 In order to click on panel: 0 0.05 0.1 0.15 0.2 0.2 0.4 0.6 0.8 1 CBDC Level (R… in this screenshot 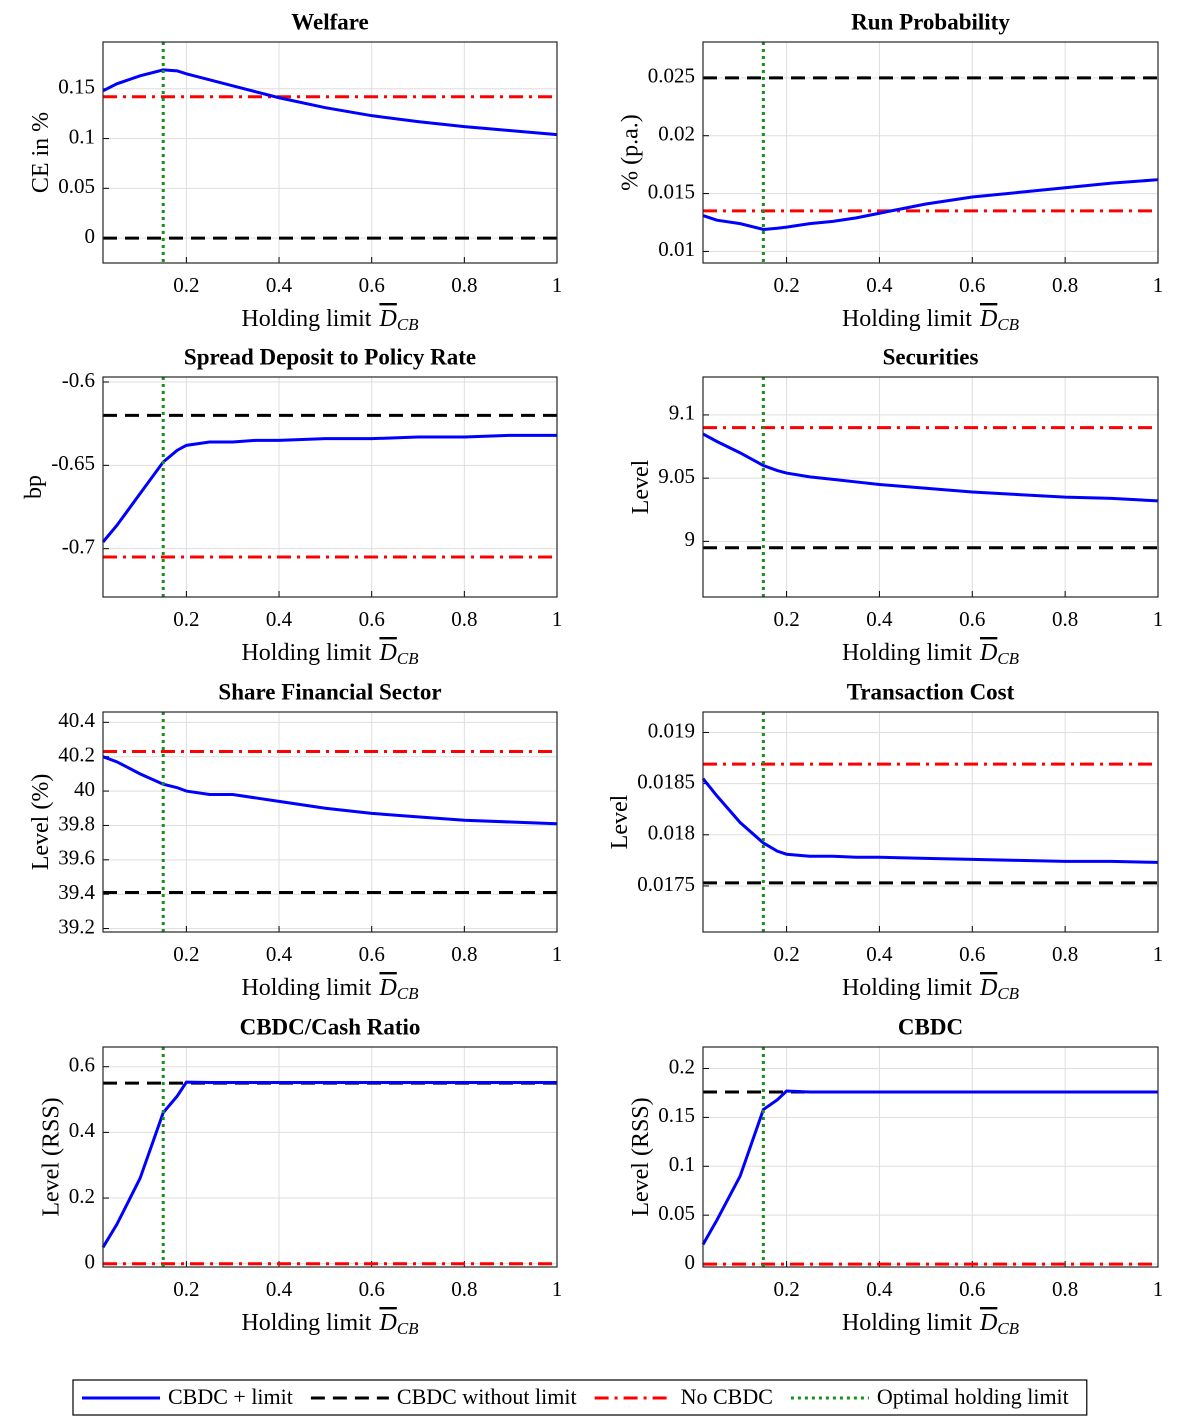, I will do `click(896, 1176)`.